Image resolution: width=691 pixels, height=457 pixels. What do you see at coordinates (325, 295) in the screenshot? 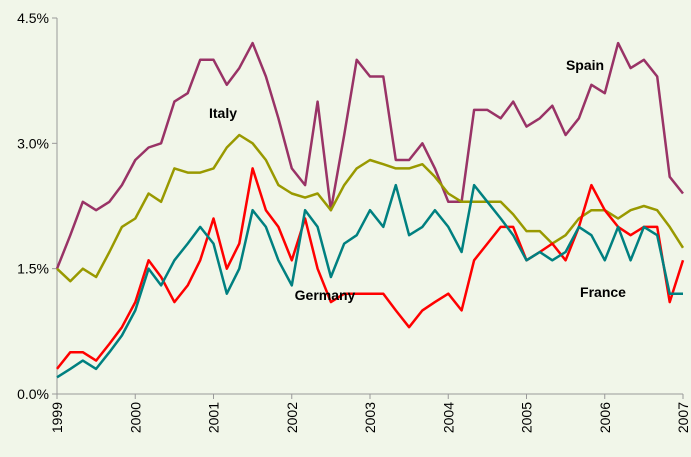
I see `series-label: Germany` at bounding box center [325, 295].